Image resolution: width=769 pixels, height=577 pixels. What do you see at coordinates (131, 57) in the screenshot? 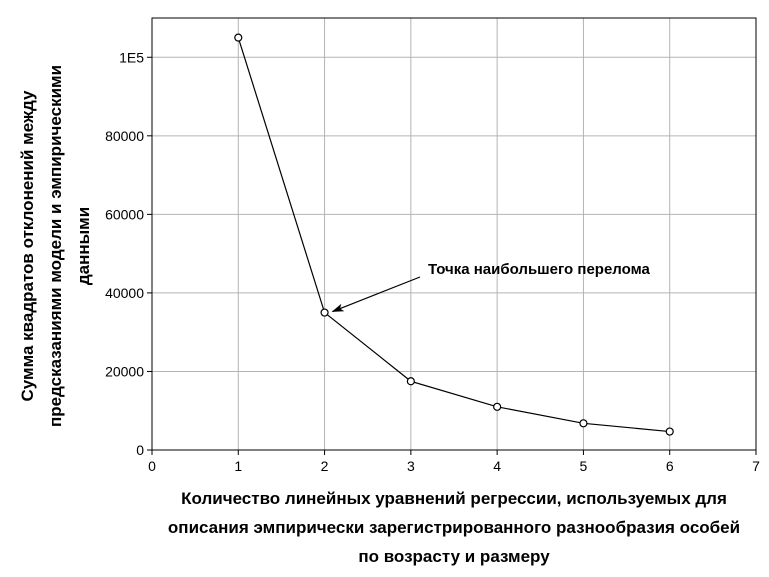
I see `y-tick-label: 1E5` at bounding box center [131, 57].